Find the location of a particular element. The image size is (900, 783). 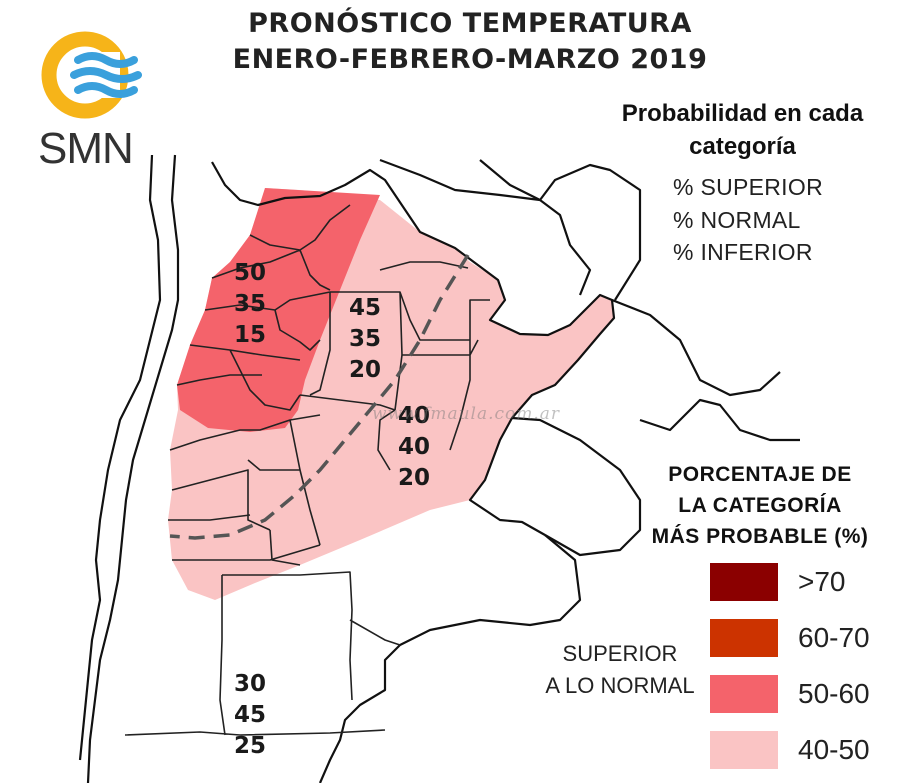

value-normal: 45 is located at coordinates (249, 715).